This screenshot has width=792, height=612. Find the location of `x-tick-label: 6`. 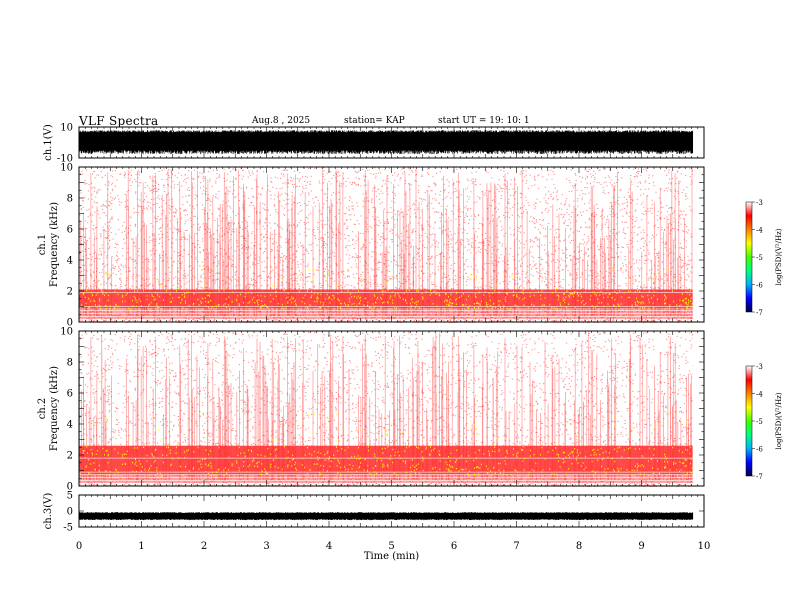

x-tick-label: 6 is located at coordinates (454, 546).